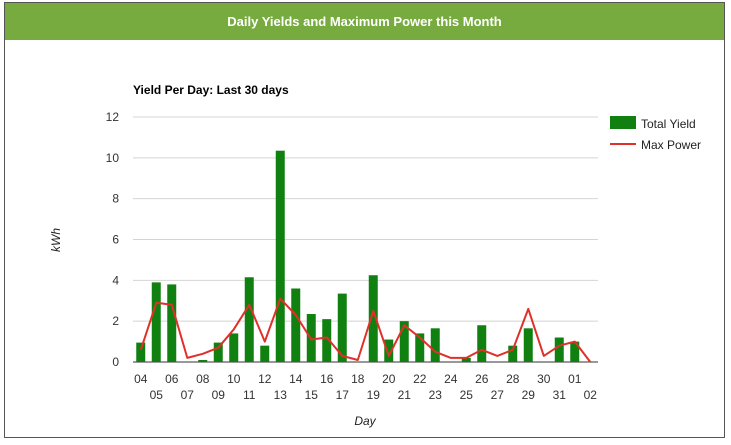  Describe the element at coordinates (544, 379) in the screenshot. I see `x-tick-label: 30` at that location.